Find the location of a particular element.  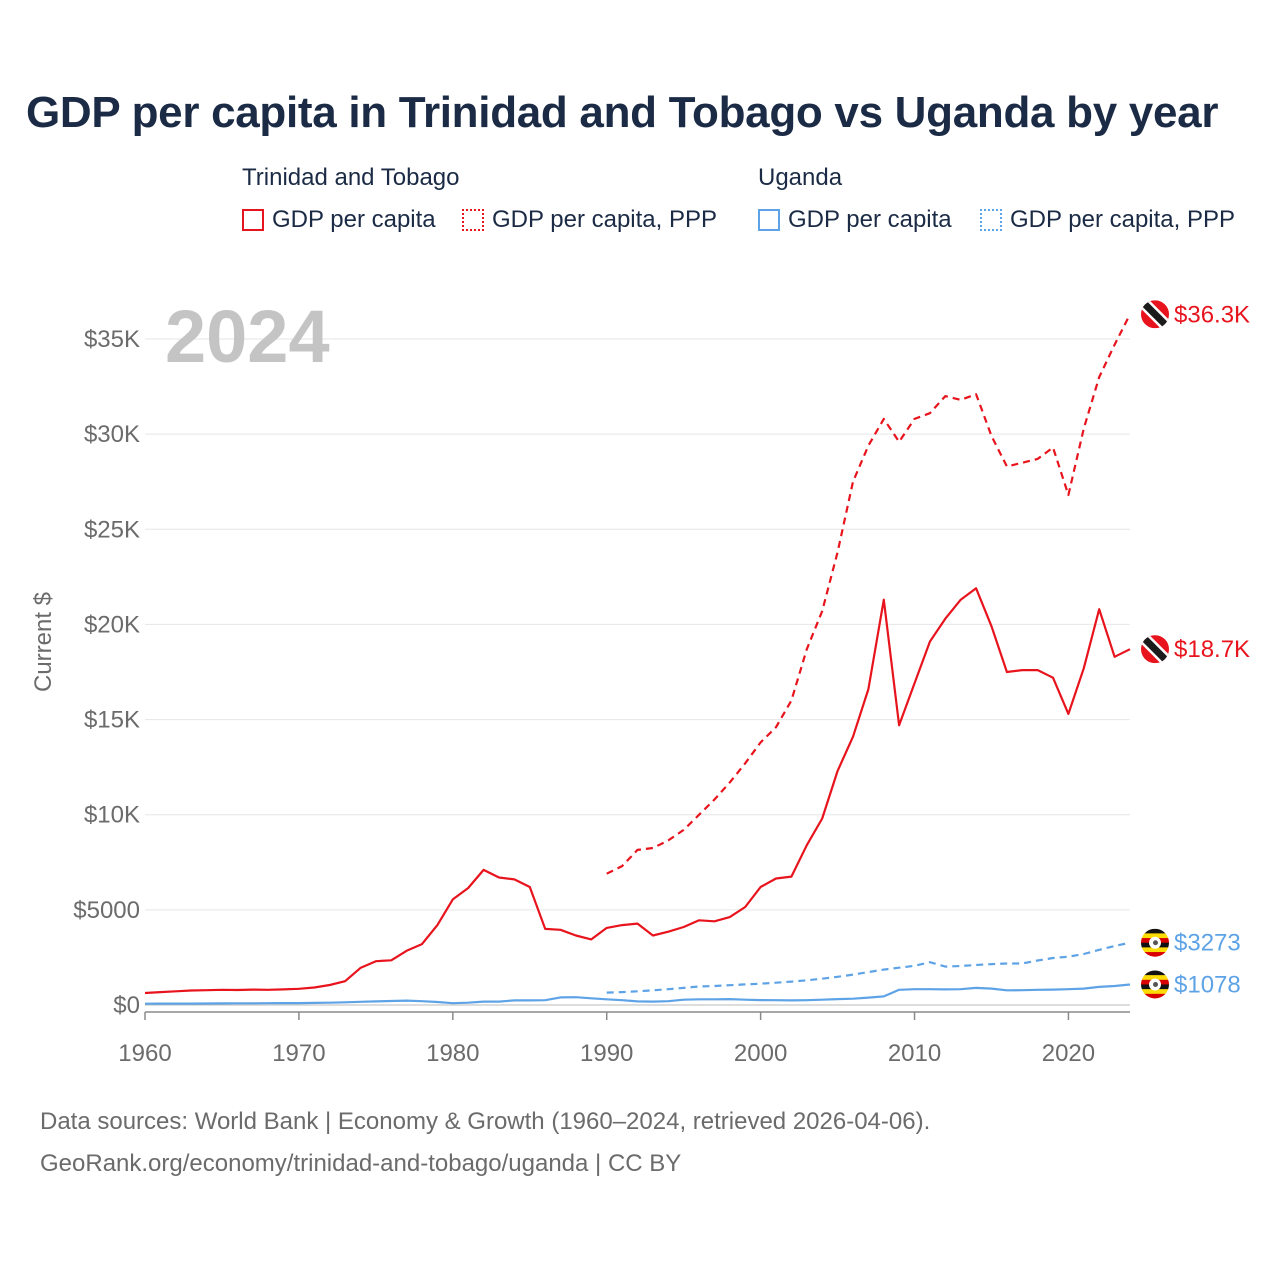

series-end-label: $3273 is located at coordinates (1207, 943).